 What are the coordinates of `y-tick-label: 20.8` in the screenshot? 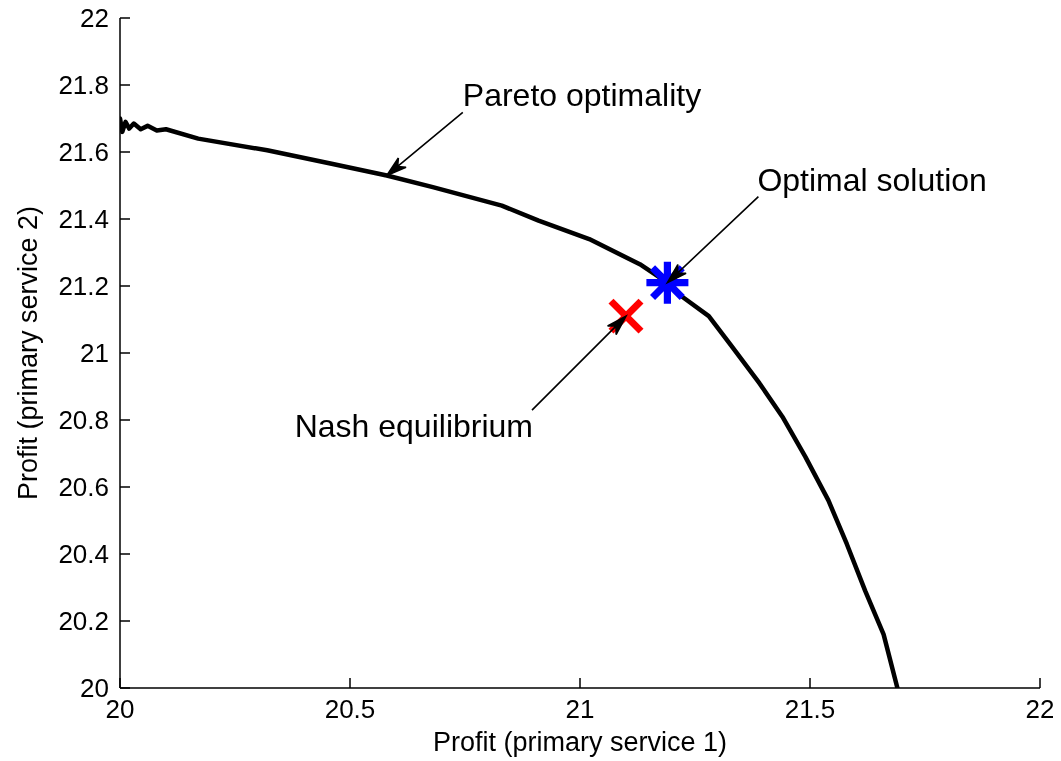 It's located at (83, 420).